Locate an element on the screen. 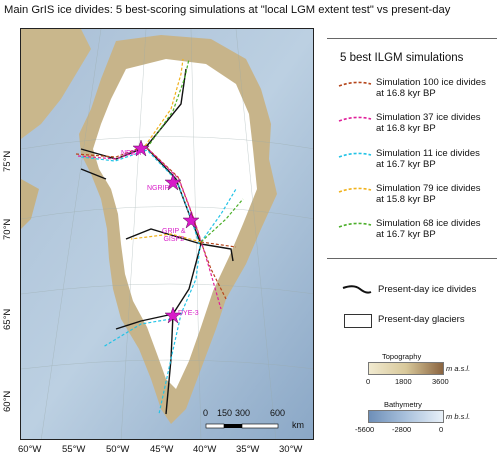  bathymetry-tick-5600: -5600 is located at coordinates (365, 429).